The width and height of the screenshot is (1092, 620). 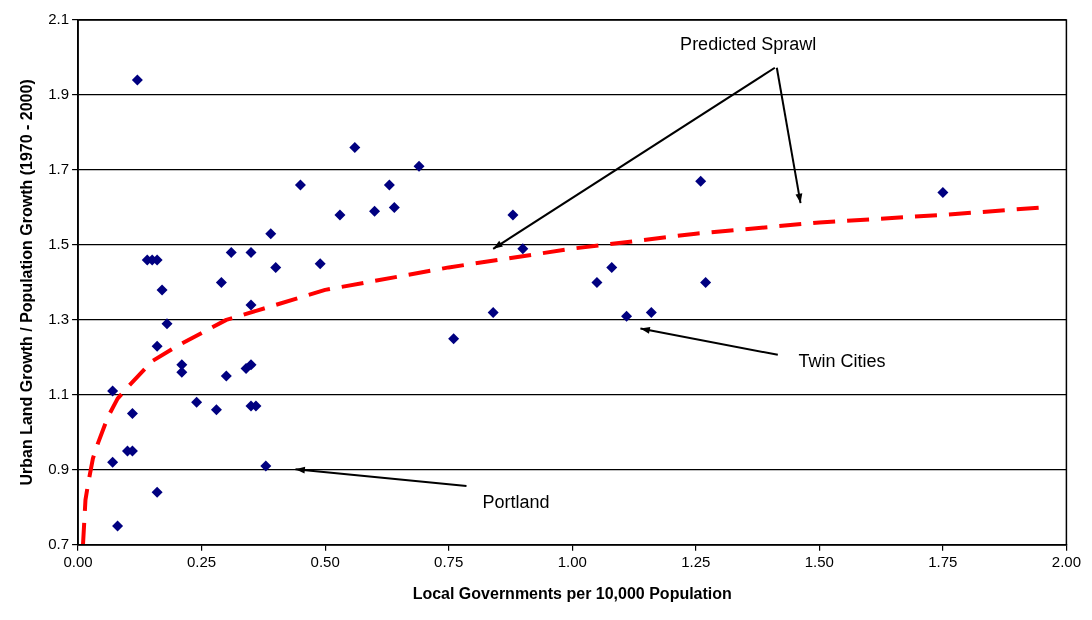 I want to click on x-tick-label: 1.50, so click(x=819, y=561).